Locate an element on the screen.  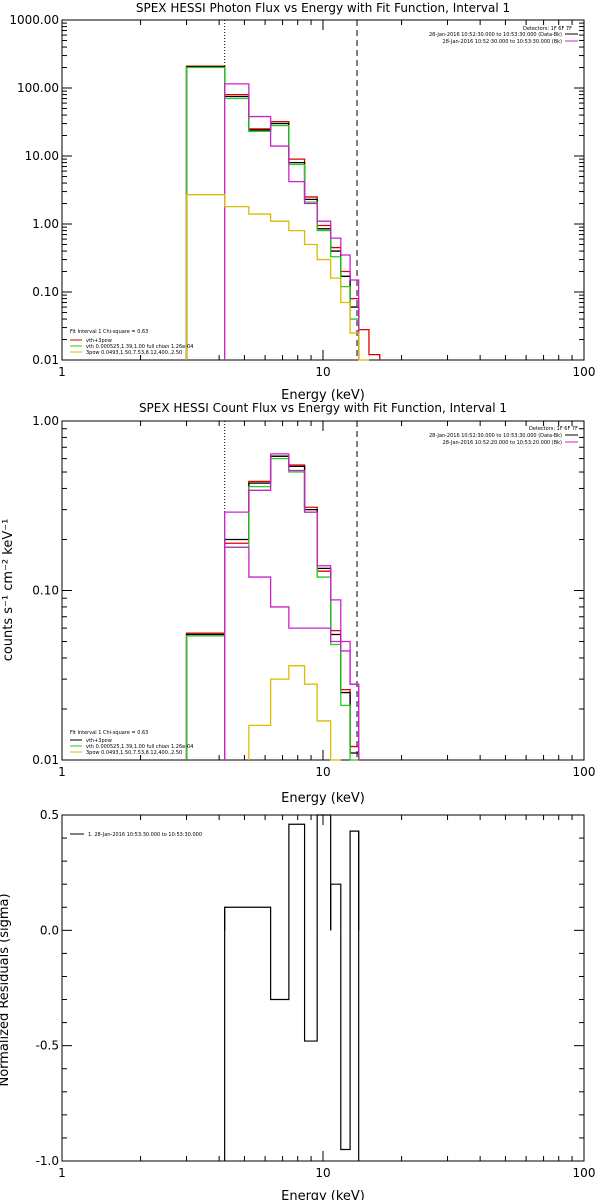
y-tick-label: 1000.00 is located at coordinates (34, 20).